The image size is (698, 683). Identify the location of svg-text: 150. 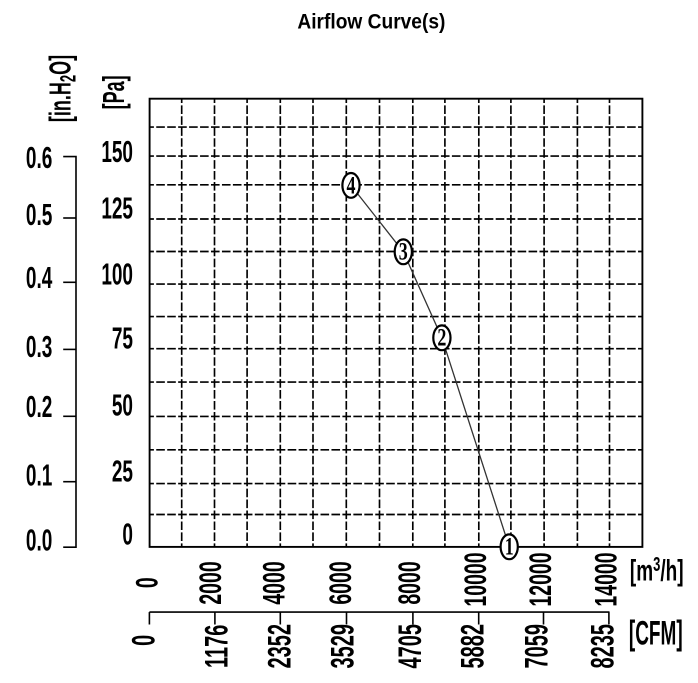
(117, 153).